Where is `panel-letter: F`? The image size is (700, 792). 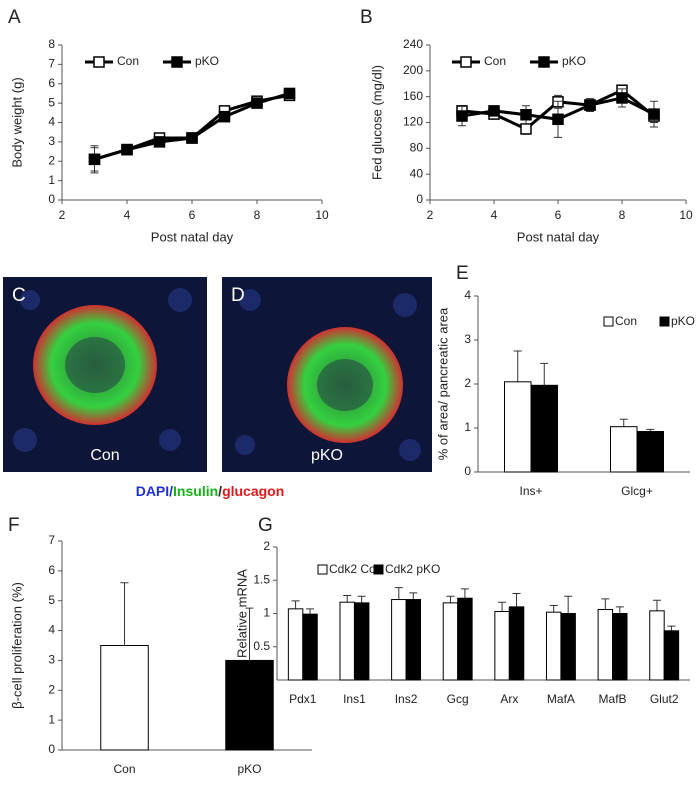 panel-letter: F is located at coordinates (14, 525).